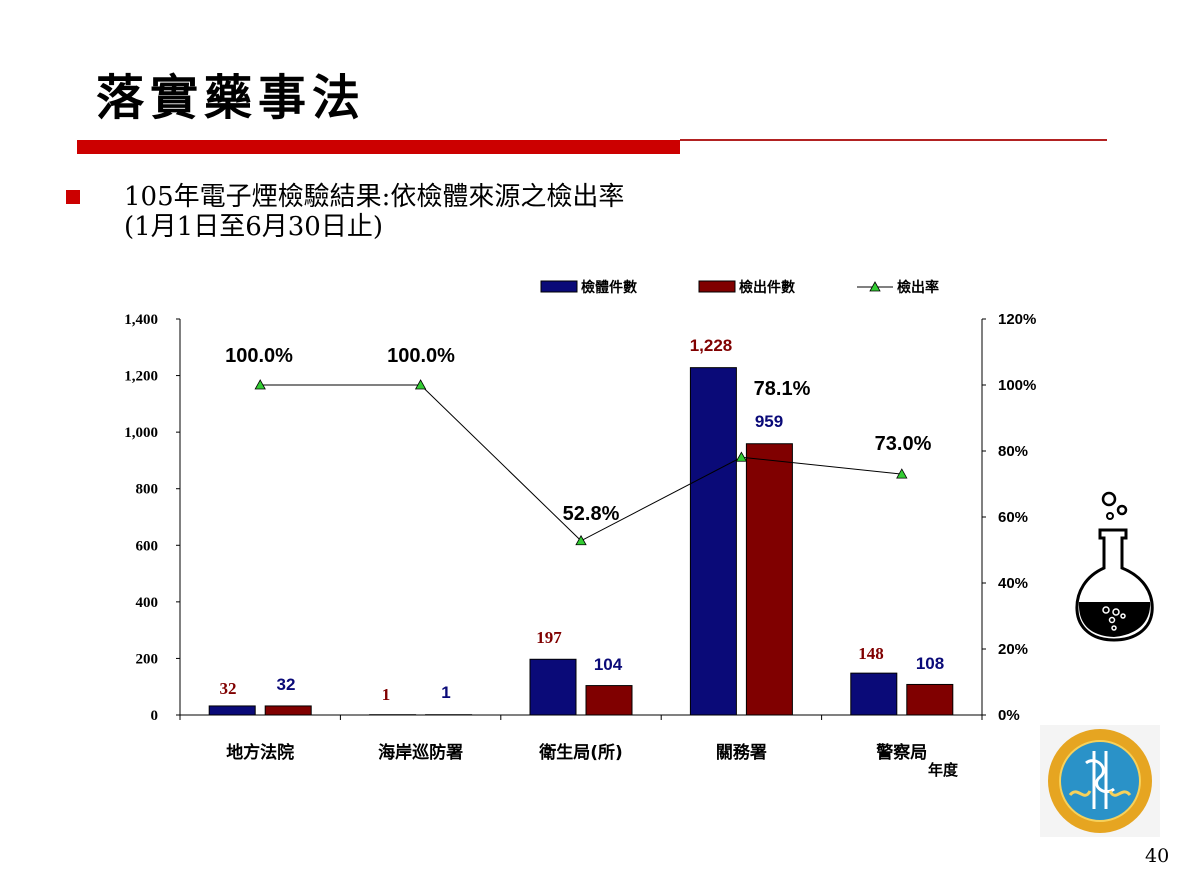 This screenshot has height=883, width=1178. What do you see at coordinates (378, 147) in the screenshot?
I see `title-underline-bar` at bounding box center [378, 147].